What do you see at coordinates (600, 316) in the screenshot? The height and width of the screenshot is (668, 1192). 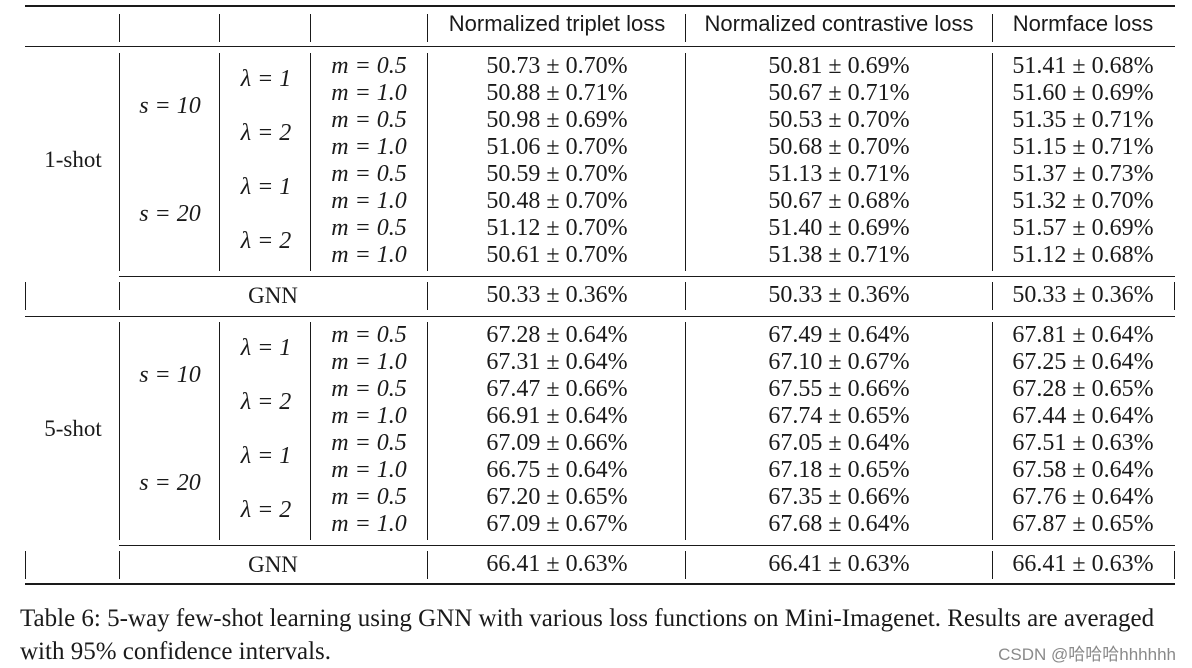 I see `rule-section` at bounding box center [600, 316].